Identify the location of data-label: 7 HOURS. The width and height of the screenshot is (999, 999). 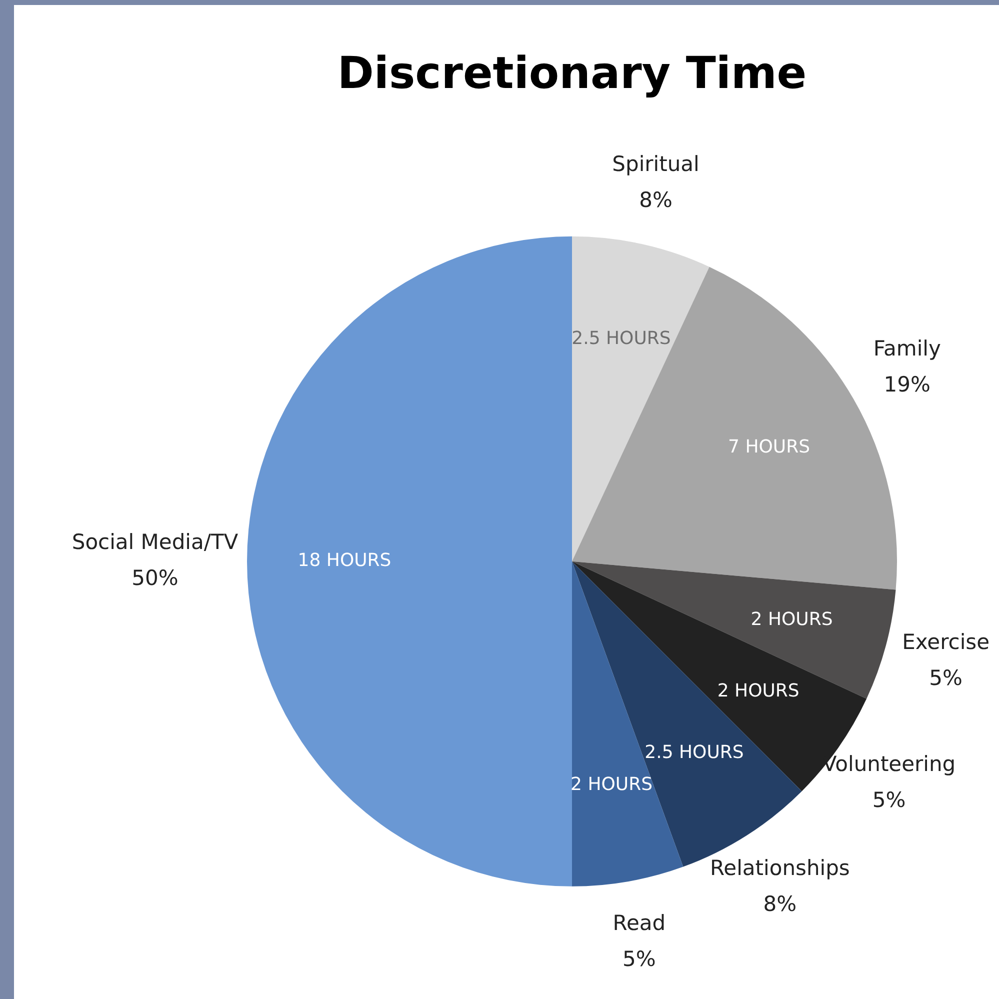
(769, 447).